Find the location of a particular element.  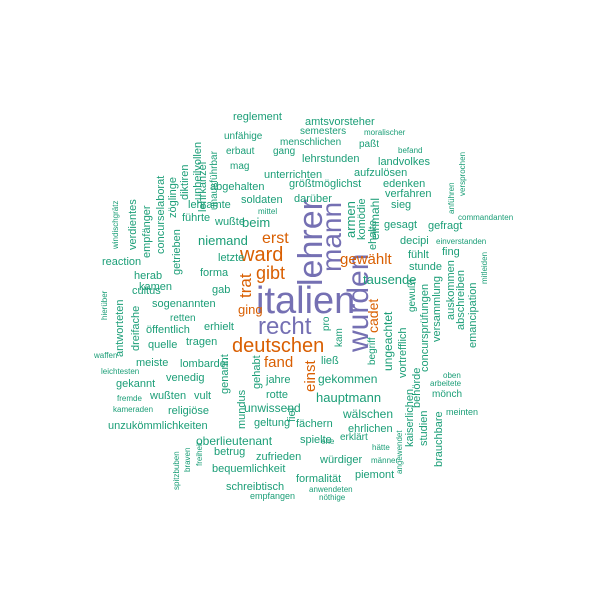

word-cloud-word: ehalte is located at coordinates (373, 235).